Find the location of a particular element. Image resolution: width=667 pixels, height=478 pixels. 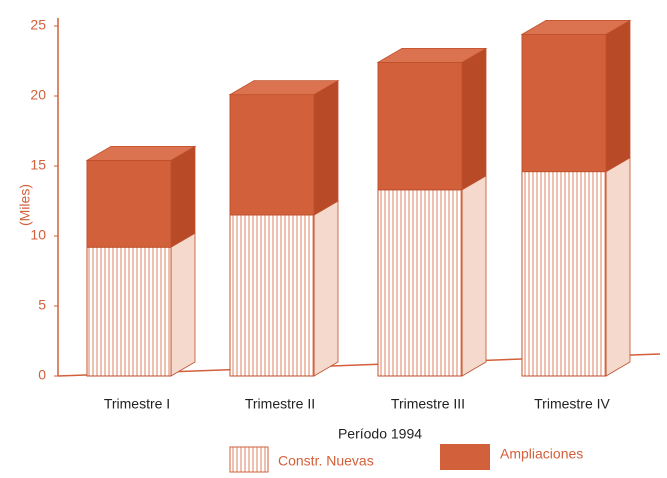

y-tick-label: 25 is located at coordinates (38, 25).